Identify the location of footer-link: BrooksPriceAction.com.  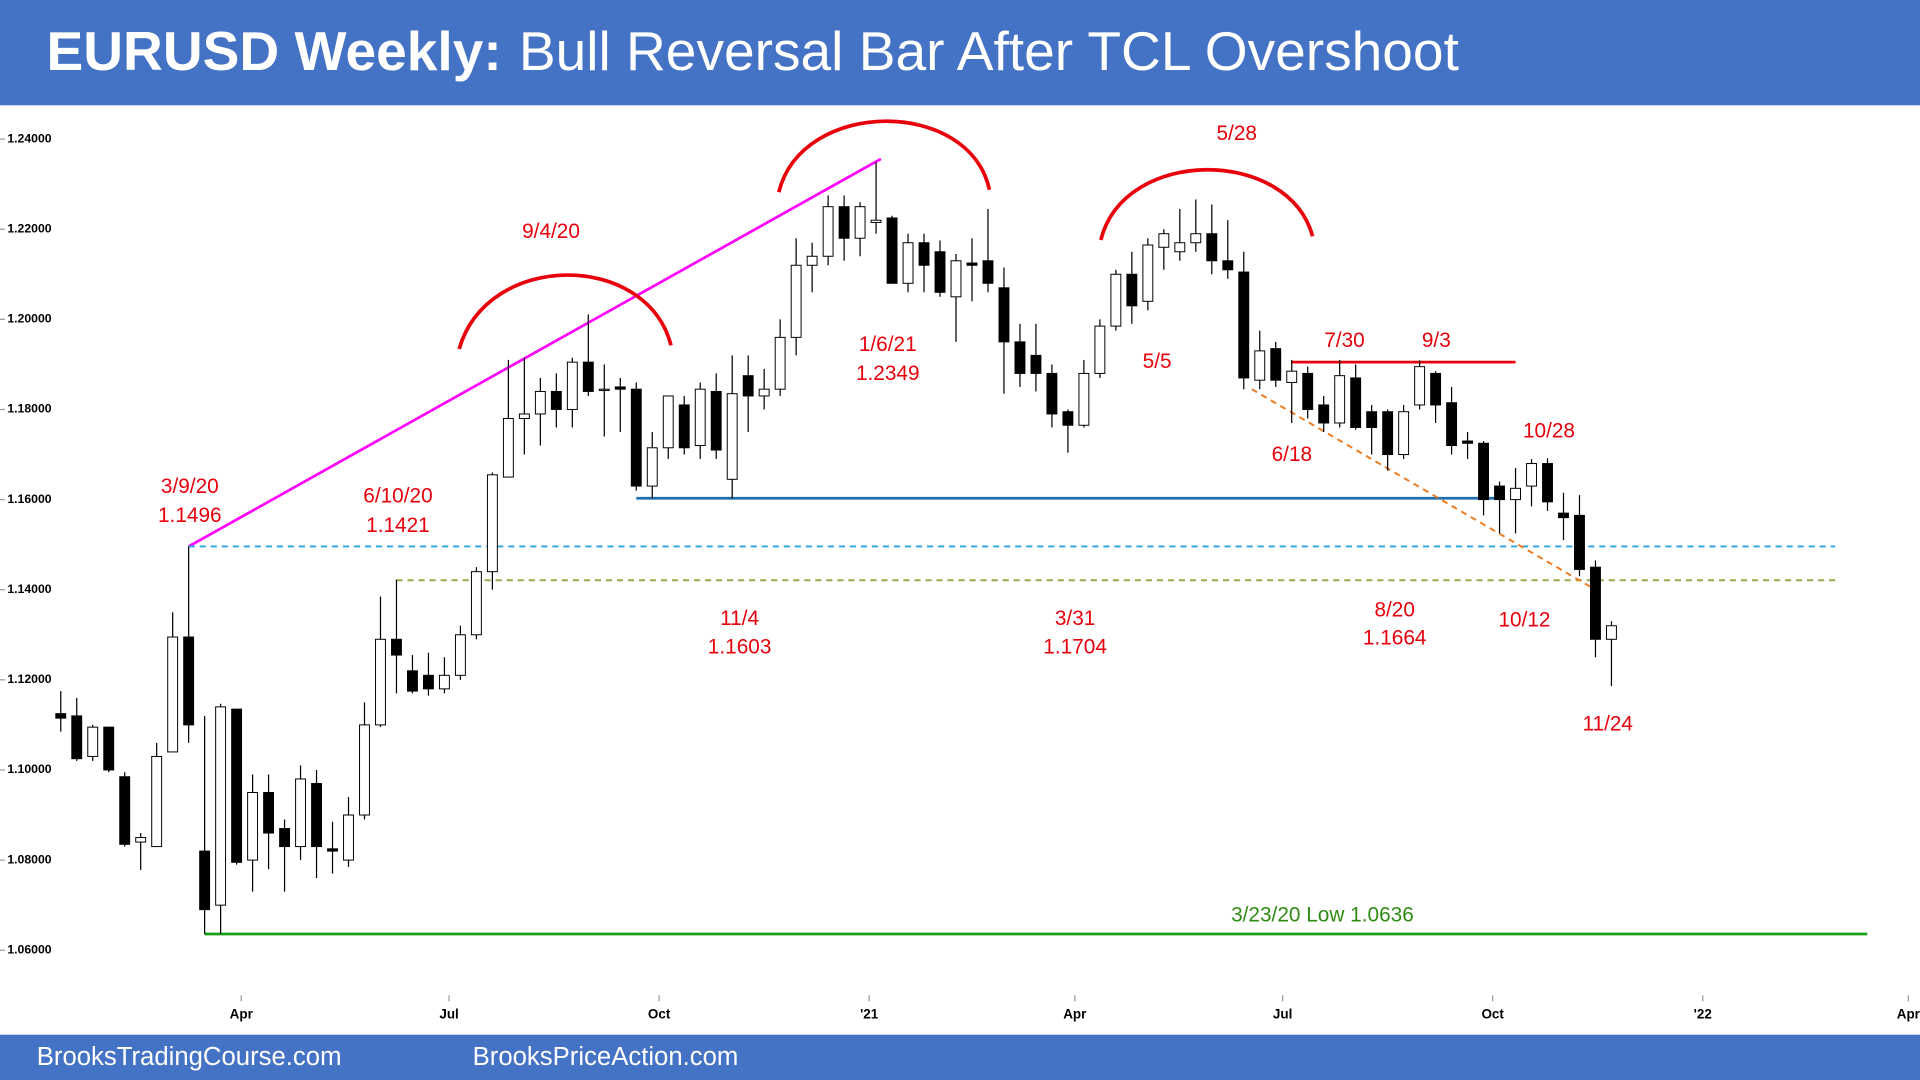
(606, 1057).